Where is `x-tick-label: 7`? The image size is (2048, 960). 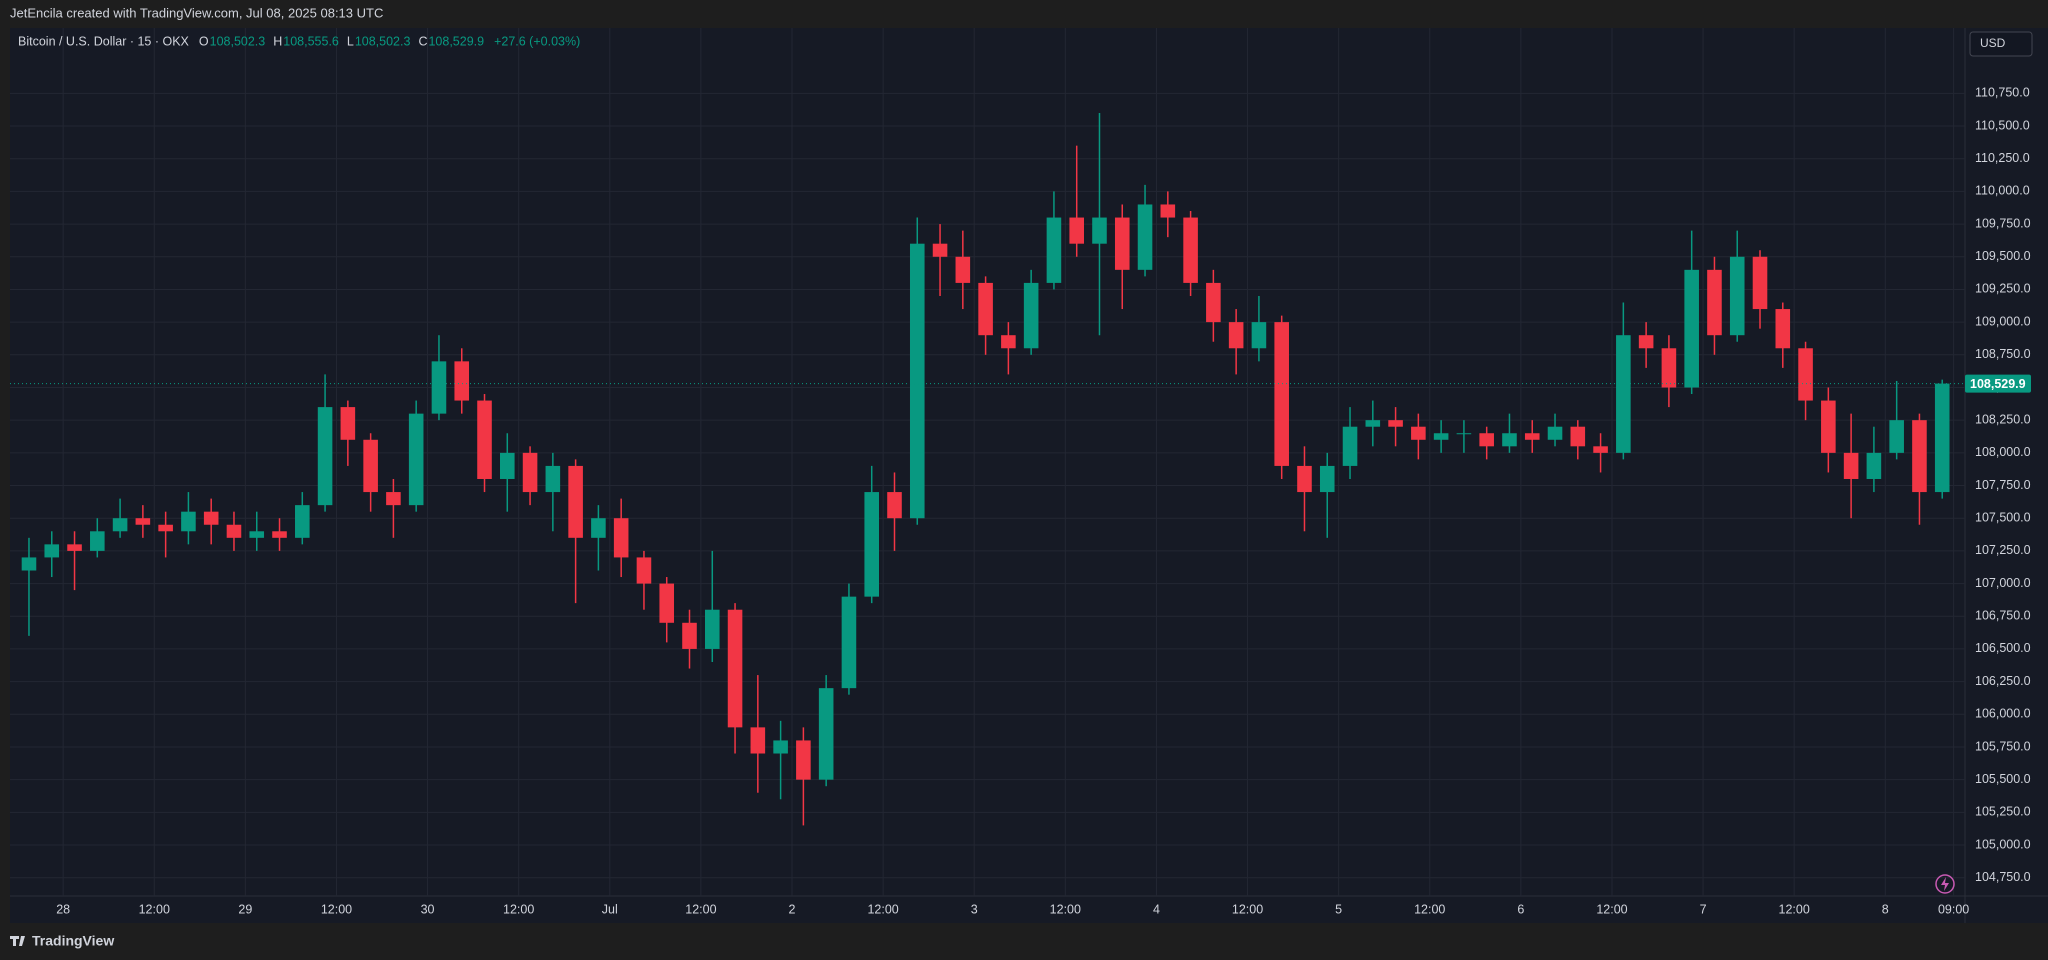
x-tick-label: 7 is located at coordinates (1703, 909).